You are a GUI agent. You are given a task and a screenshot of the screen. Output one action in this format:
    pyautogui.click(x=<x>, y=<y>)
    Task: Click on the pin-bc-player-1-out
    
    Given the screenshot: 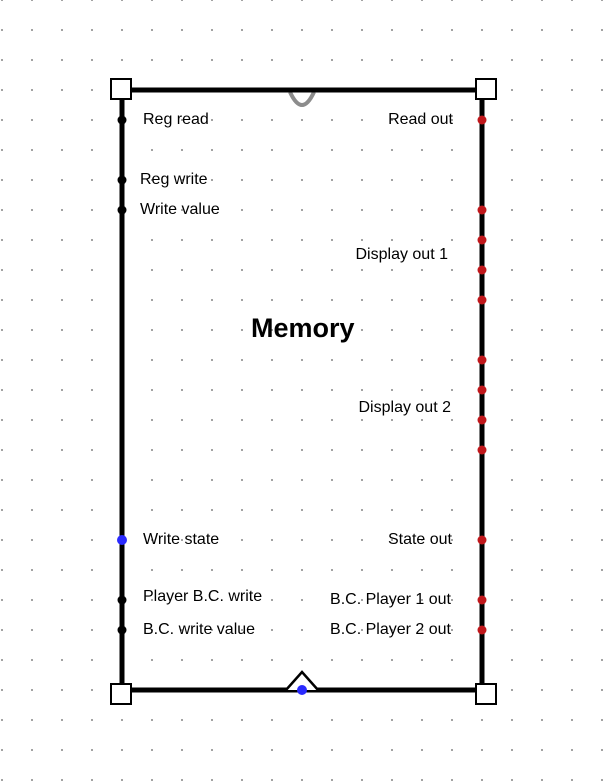 What is the action you would take?
    pyautogui.click(x=482, y=600)
    